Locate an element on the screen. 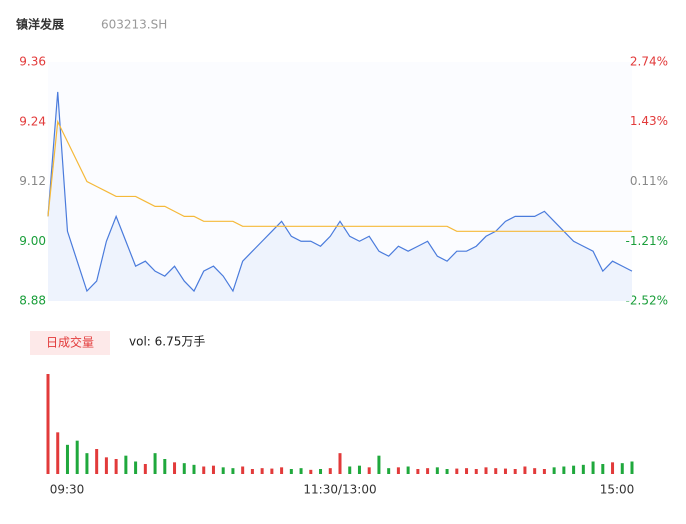 The width and height of the screenshot is (686, 524). chart-subtitle: 603213.SH is located at coordinates (134, 25).